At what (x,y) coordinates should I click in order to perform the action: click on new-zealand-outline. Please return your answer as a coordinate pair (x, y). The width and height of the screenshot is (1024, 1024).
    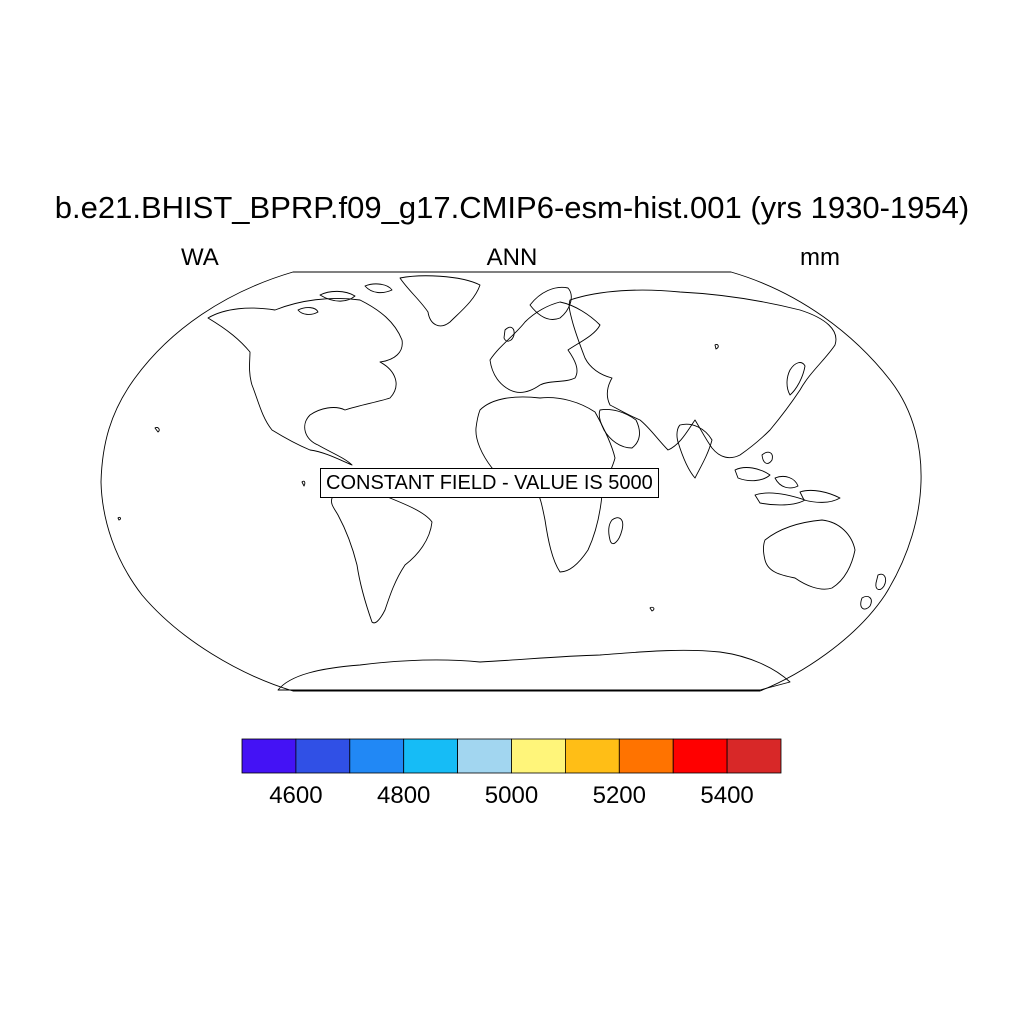
    Looking at the image, I should click on (873, 591).